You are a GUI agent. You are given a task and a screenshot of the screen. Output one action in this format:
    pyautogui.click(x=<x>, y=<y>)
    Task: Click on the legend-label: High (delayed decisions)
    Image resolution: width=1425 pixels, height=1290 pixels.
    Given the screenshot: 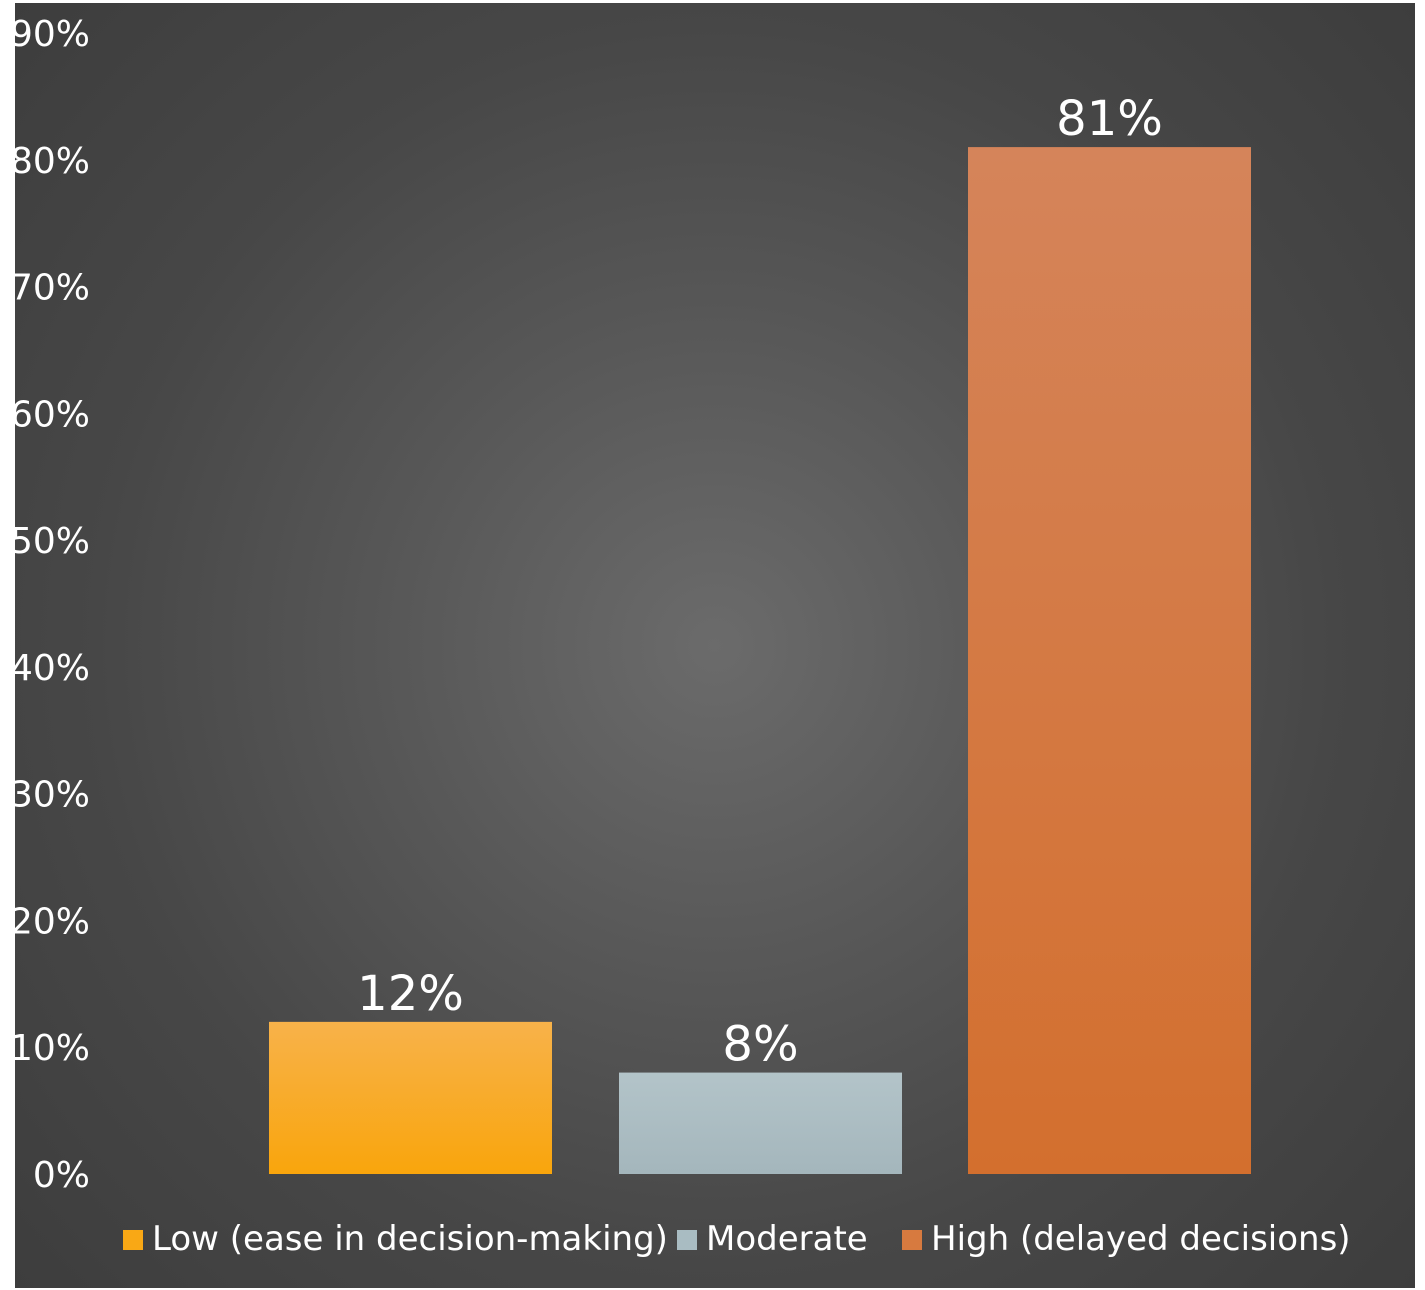 What is the action you would take?
    pyautogui.click(x=1141, y=1239)
    